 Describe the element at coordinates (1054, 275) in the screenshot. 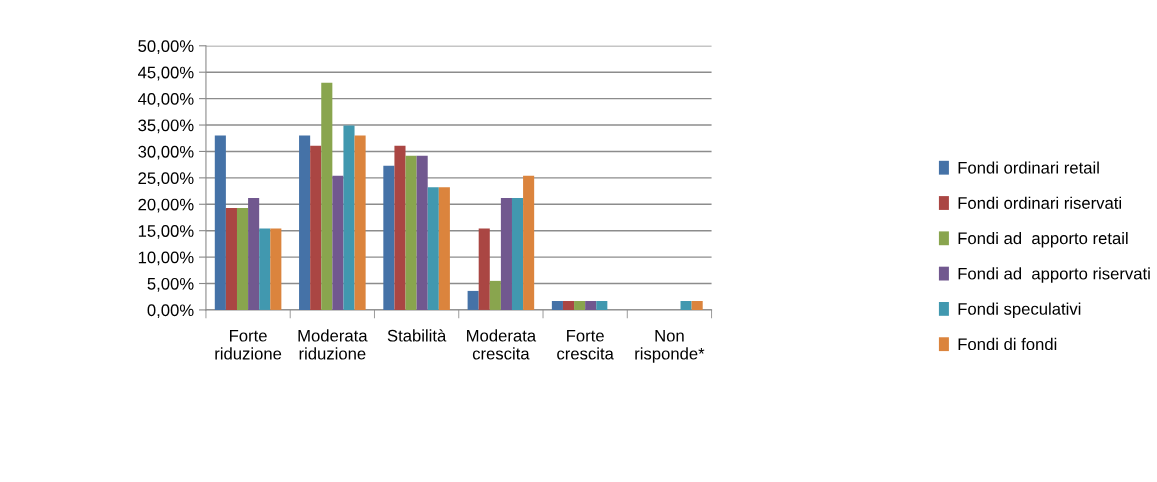

I see `legend-label: Fondi ad apporto riservati` at that location.